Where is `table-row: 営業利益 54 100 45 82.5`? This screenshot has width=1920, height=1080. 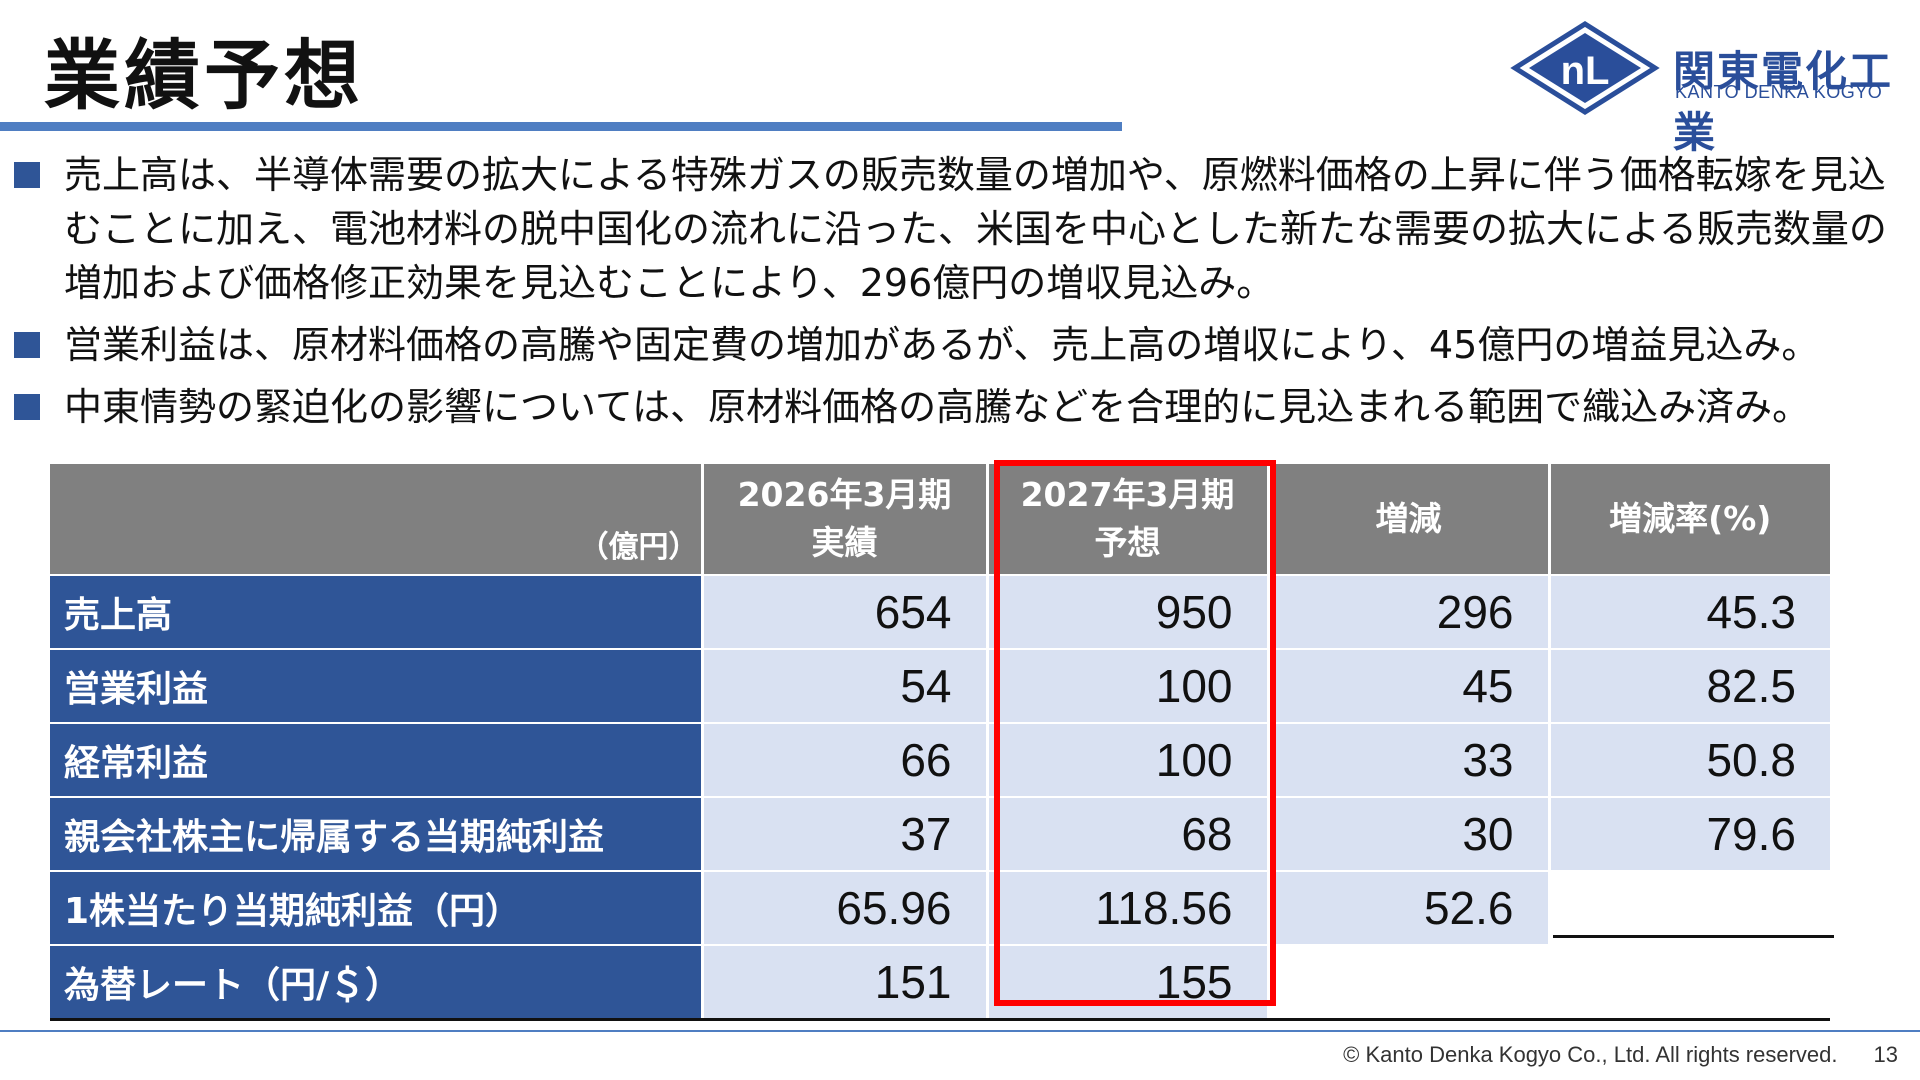
table-row: 営業利益 54 100 45 82.5 is located at coordinates (940, 685).